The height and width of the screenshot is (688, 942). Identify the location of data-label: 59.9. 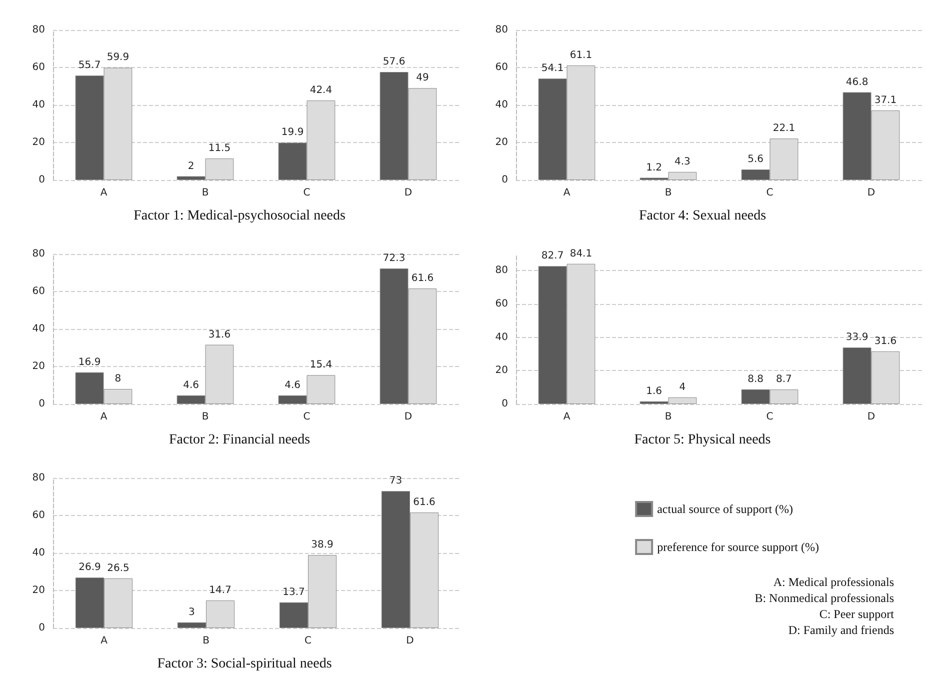
(118, 58).